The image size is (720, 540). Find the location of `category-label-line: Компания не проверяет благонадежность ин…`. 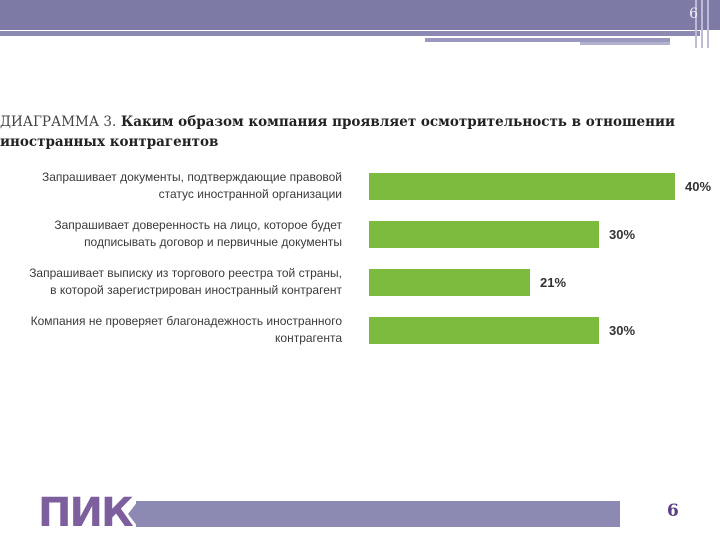

category-label-line: Компания не проверяет благонадежность ин… is located at coordinates (186, 321).